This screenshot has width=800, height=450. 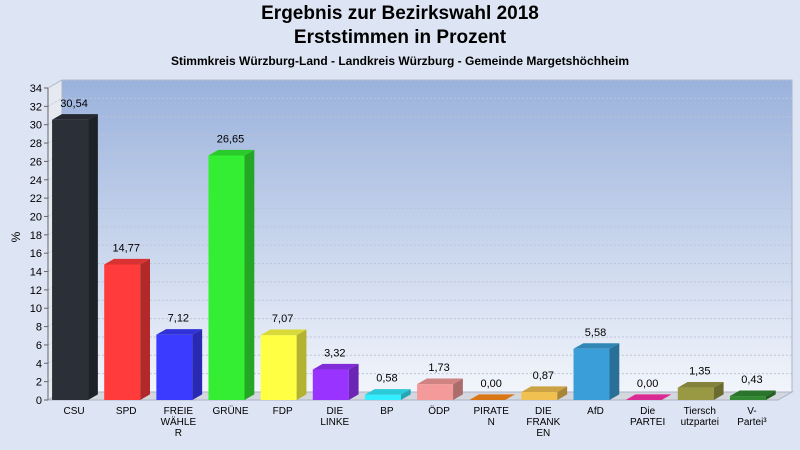 I want to click on y-tick-label: 12, so click(x=36, y=291).